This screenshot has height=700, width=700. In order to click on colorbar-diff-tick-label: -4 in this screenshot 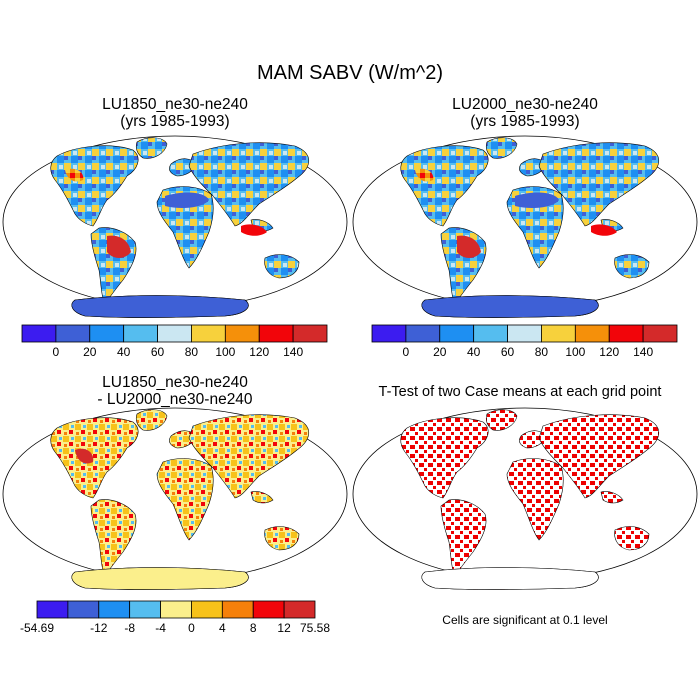, I will do `click(160, 628)`.